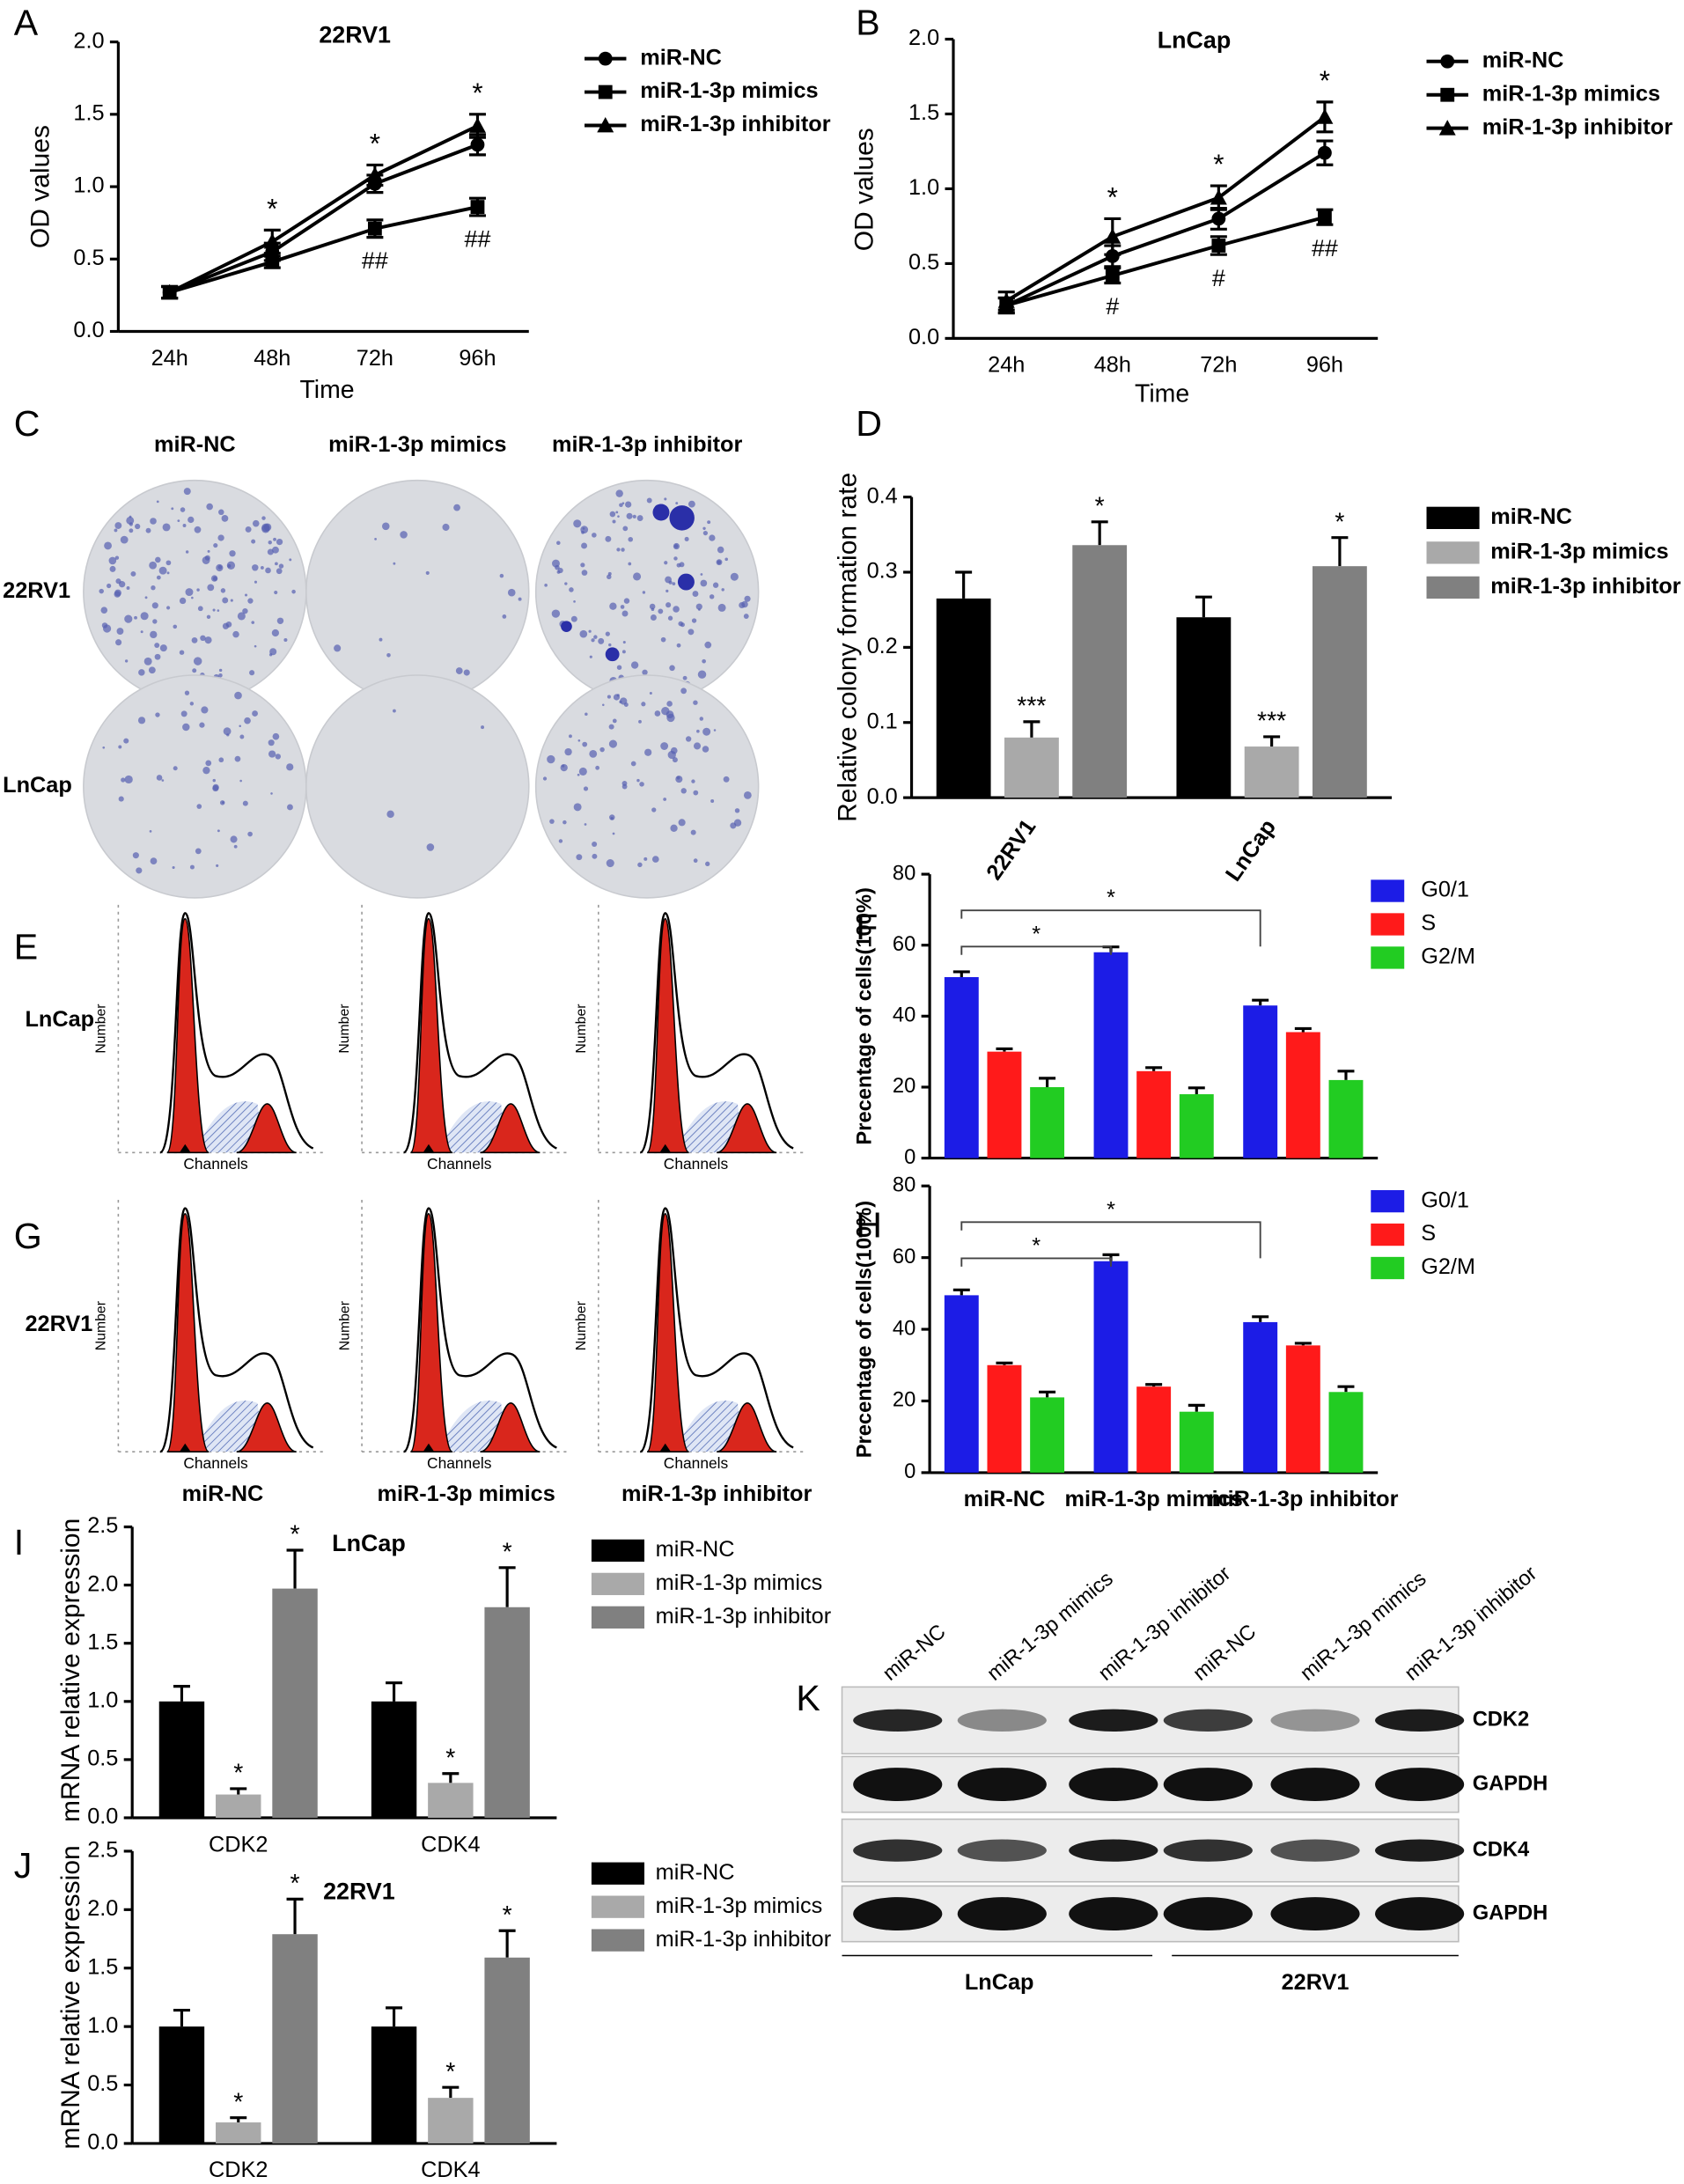 This screenshot has width=1684, height=2184. Describe the element at coordinates (1225, 1654) in the screenshot. I see `lane-label: miR-NC` at that location.